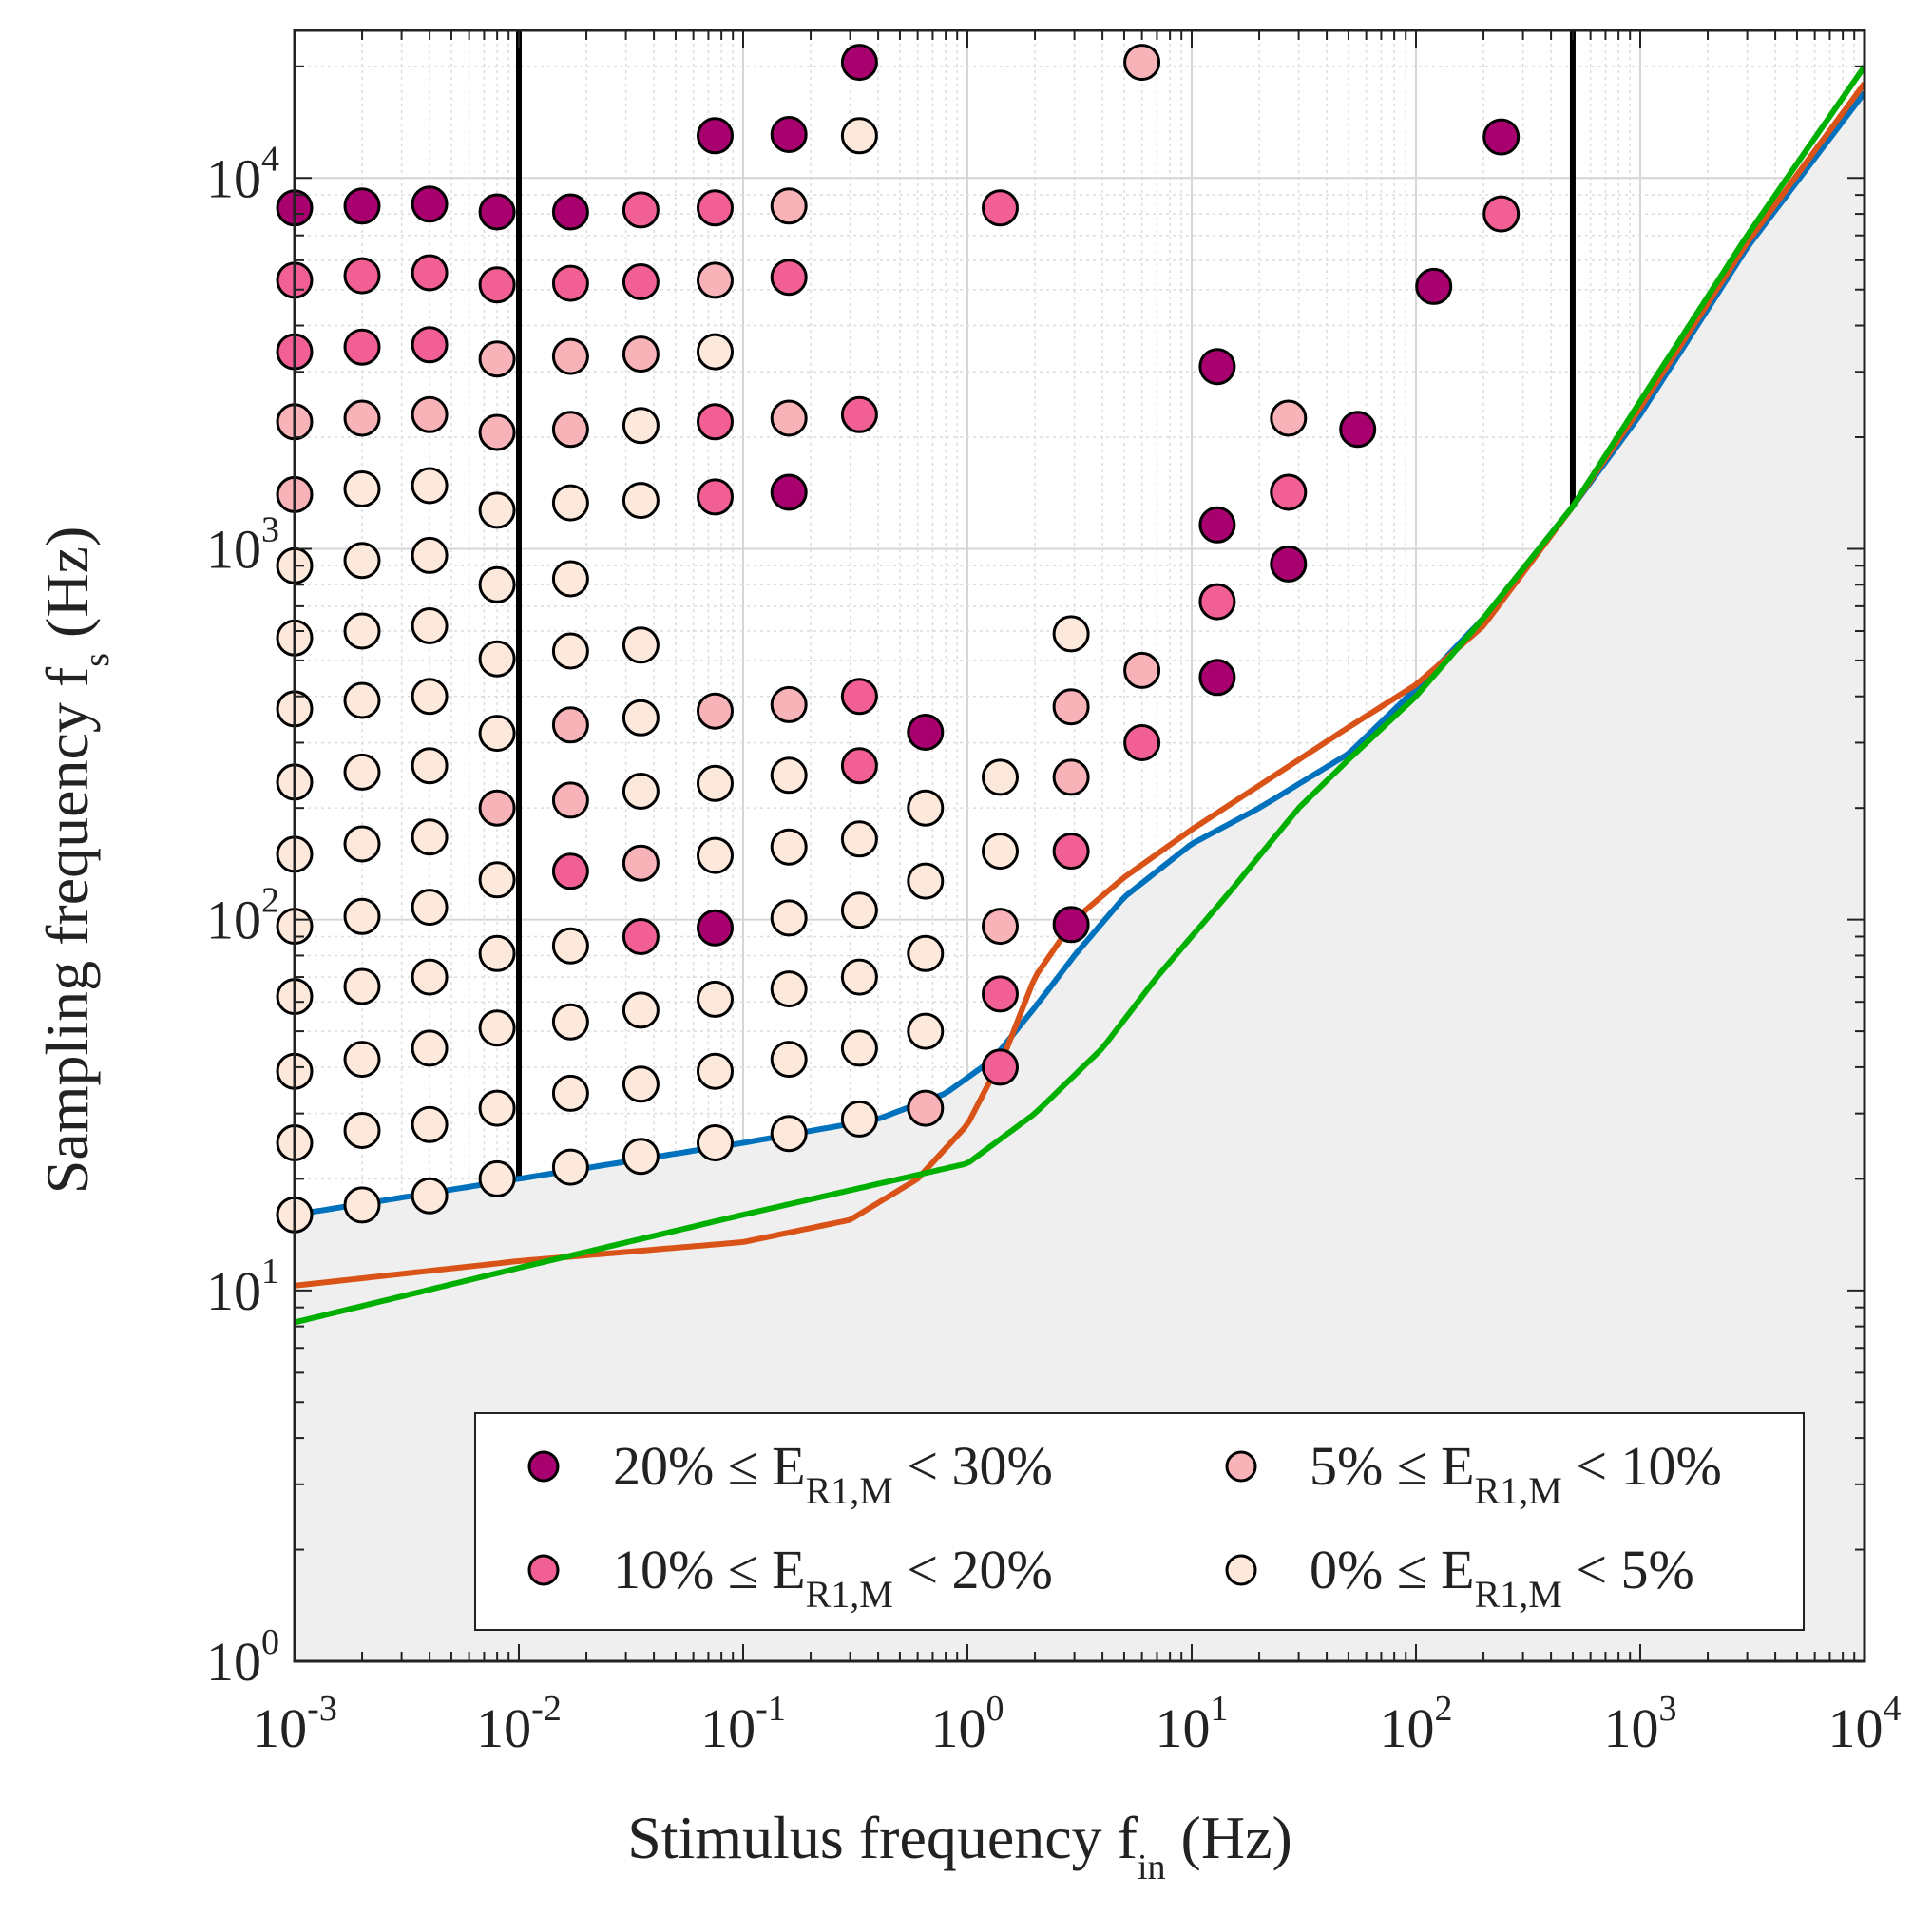 Image resolution: width=1932 pixels, height=1915 pixels. I want to click on y-axis-label-main: Sampling frequency f, so click(67, 930).